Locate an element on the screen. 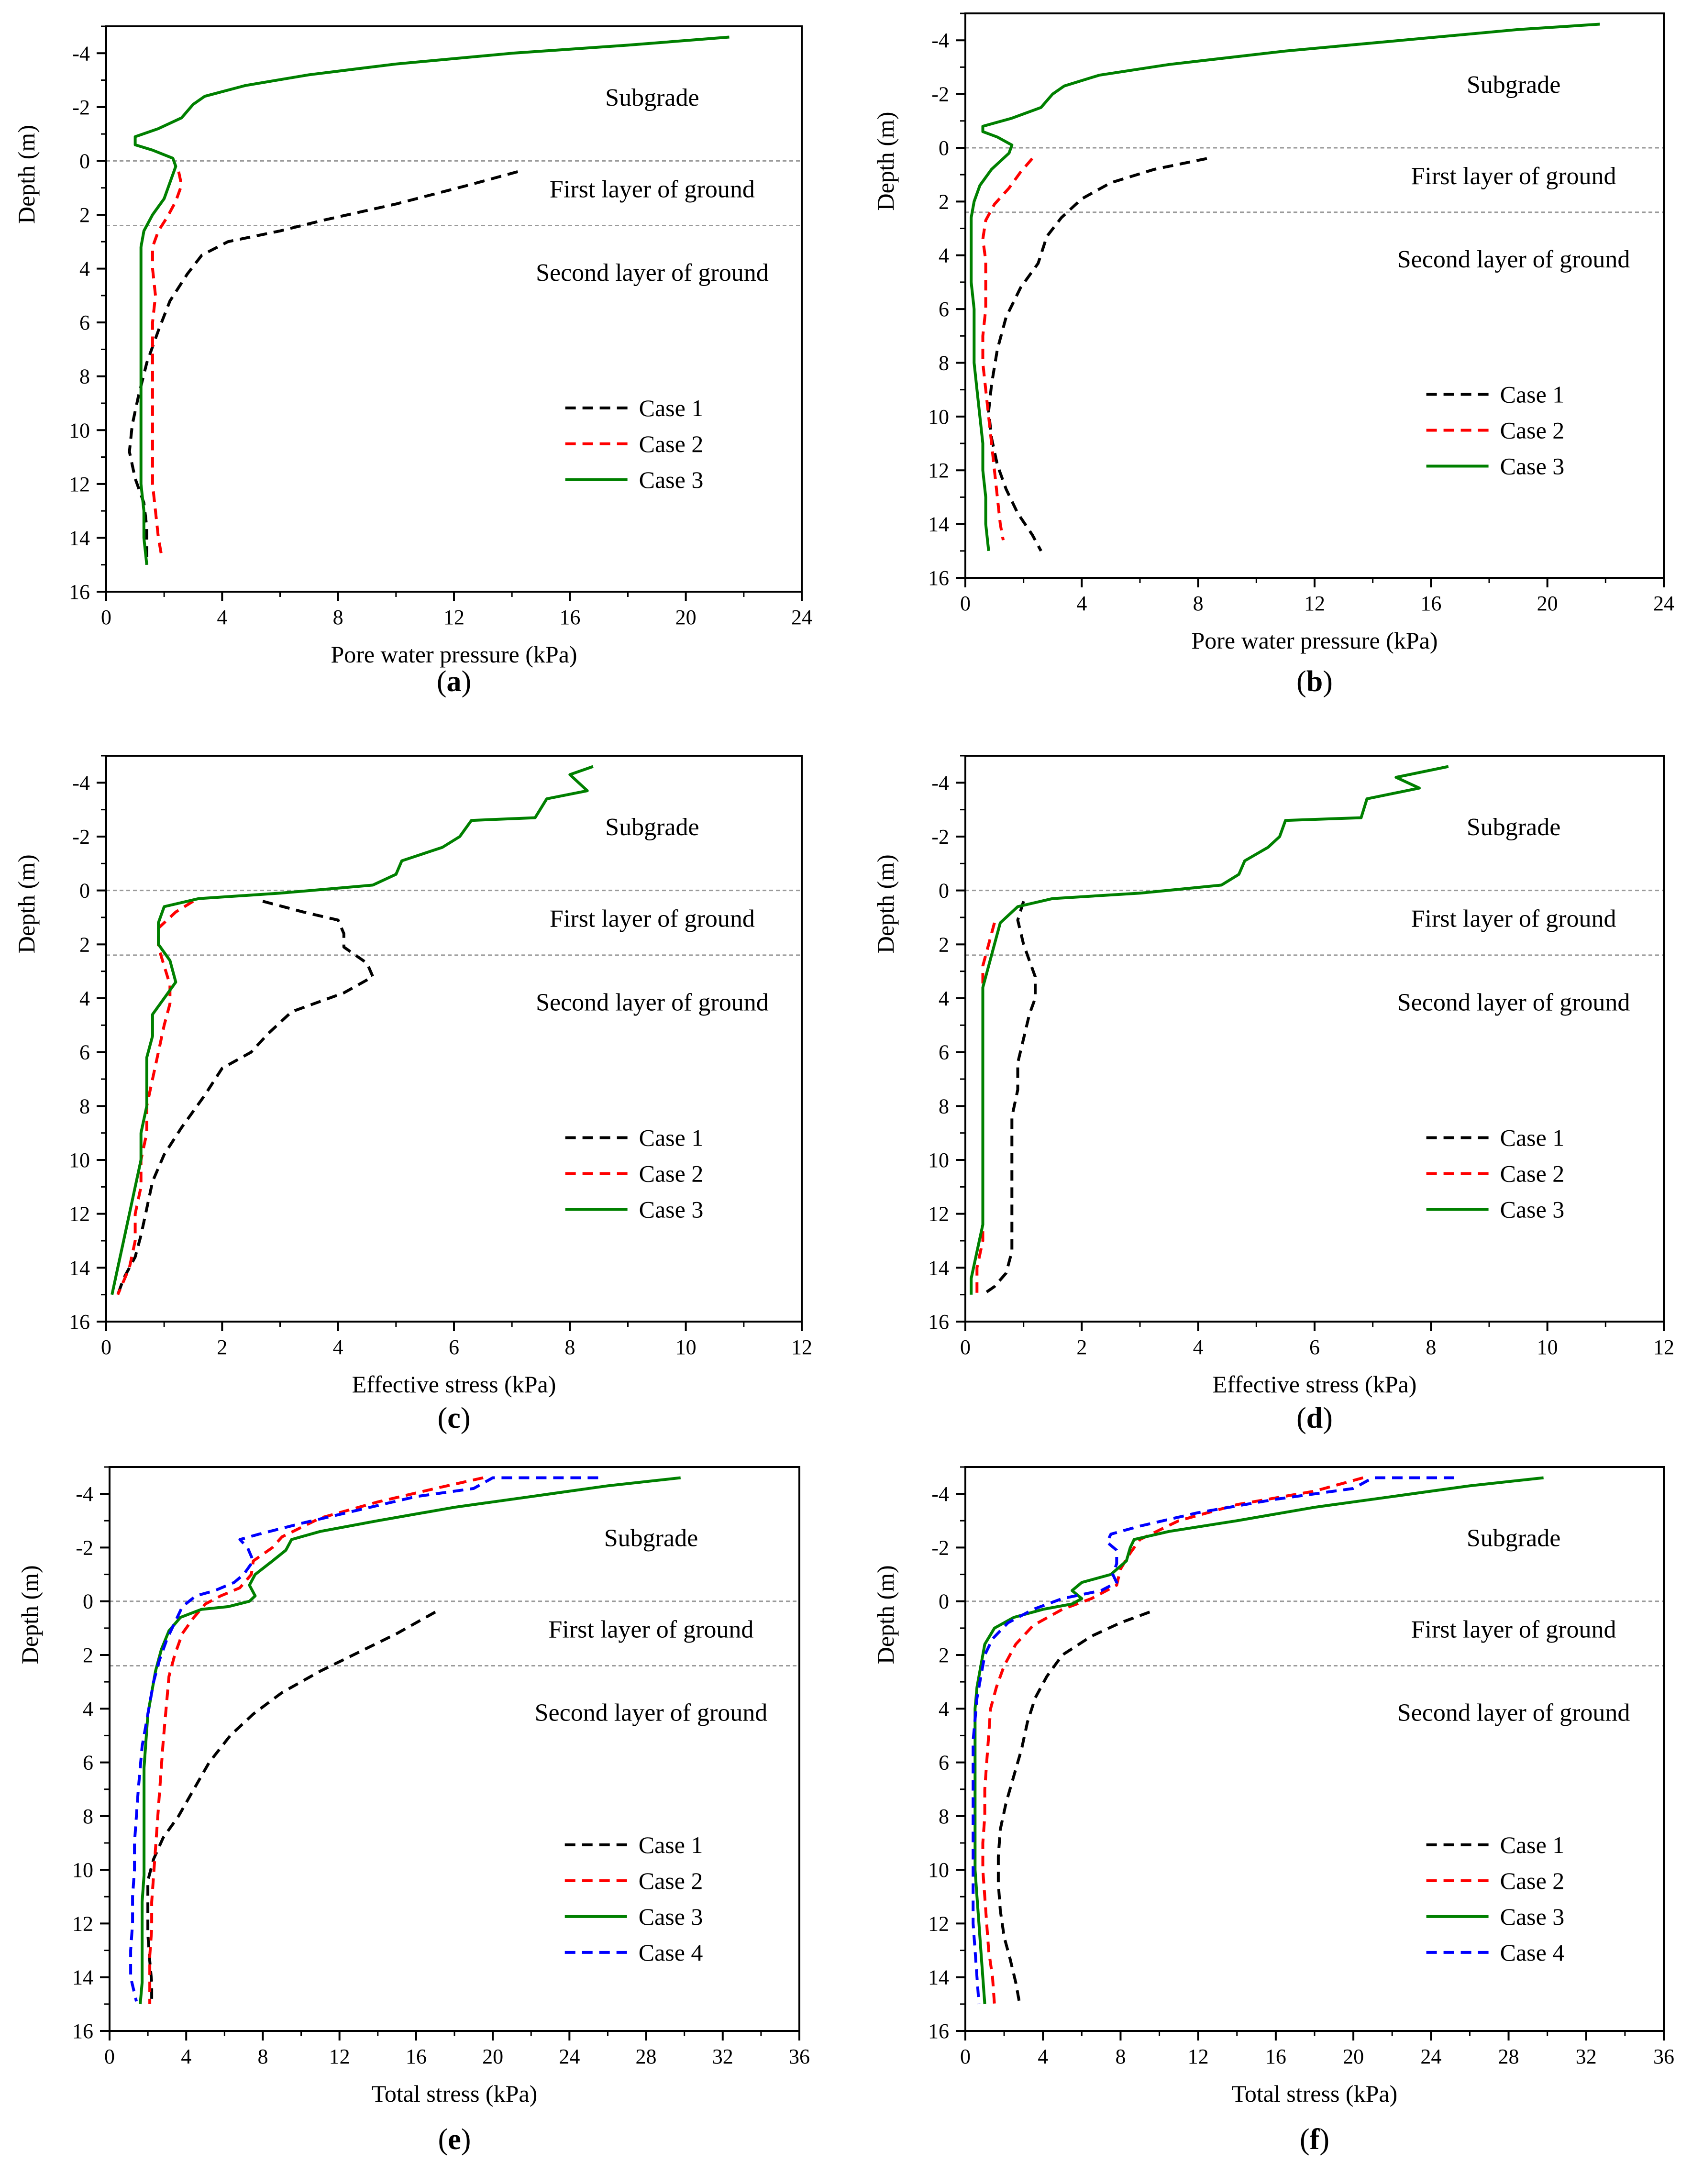 The width and height of the screenshot is (1692, 2184). x-tick-label: 6 is located at coordinates (454, 1347).